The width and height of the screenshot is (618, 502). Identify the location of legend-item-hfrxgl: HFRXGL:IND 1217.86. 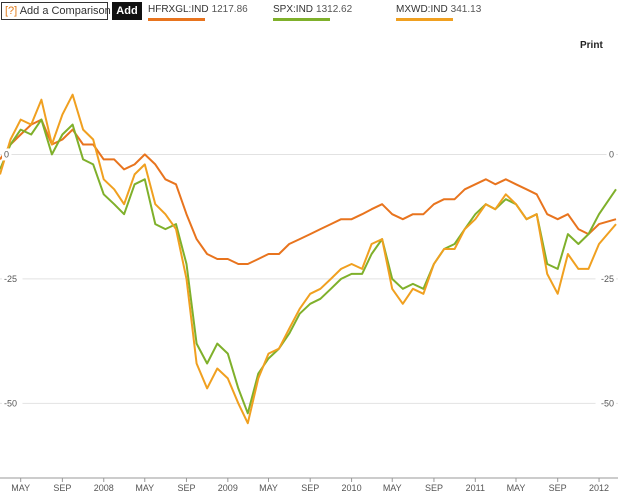
(198, 12).